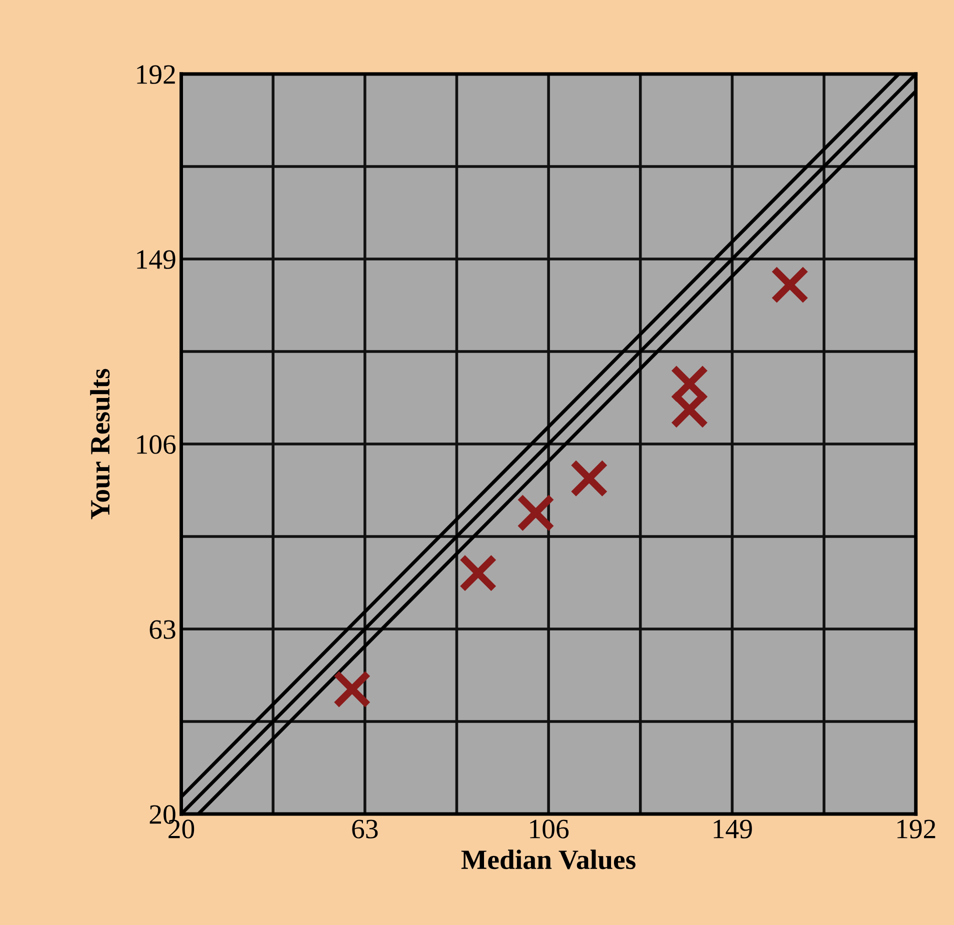 The width and height of the screenshot is (954, 925). Describe the element at coordinates (163, 629) in the screenshot. I see `y-tick-label: 63` at that location.